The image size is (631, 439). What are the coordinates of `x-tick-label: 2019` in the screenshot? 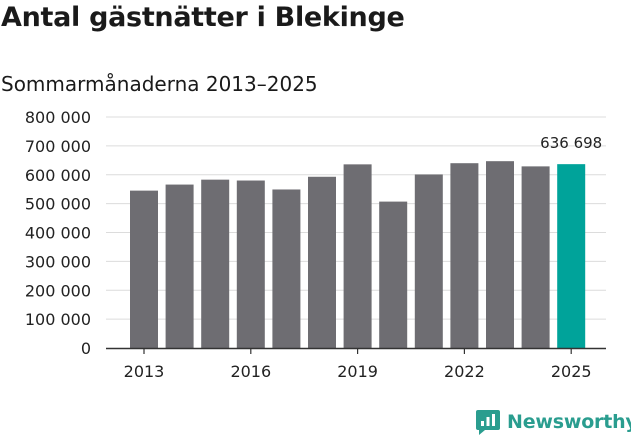 It's located at (357, 371).